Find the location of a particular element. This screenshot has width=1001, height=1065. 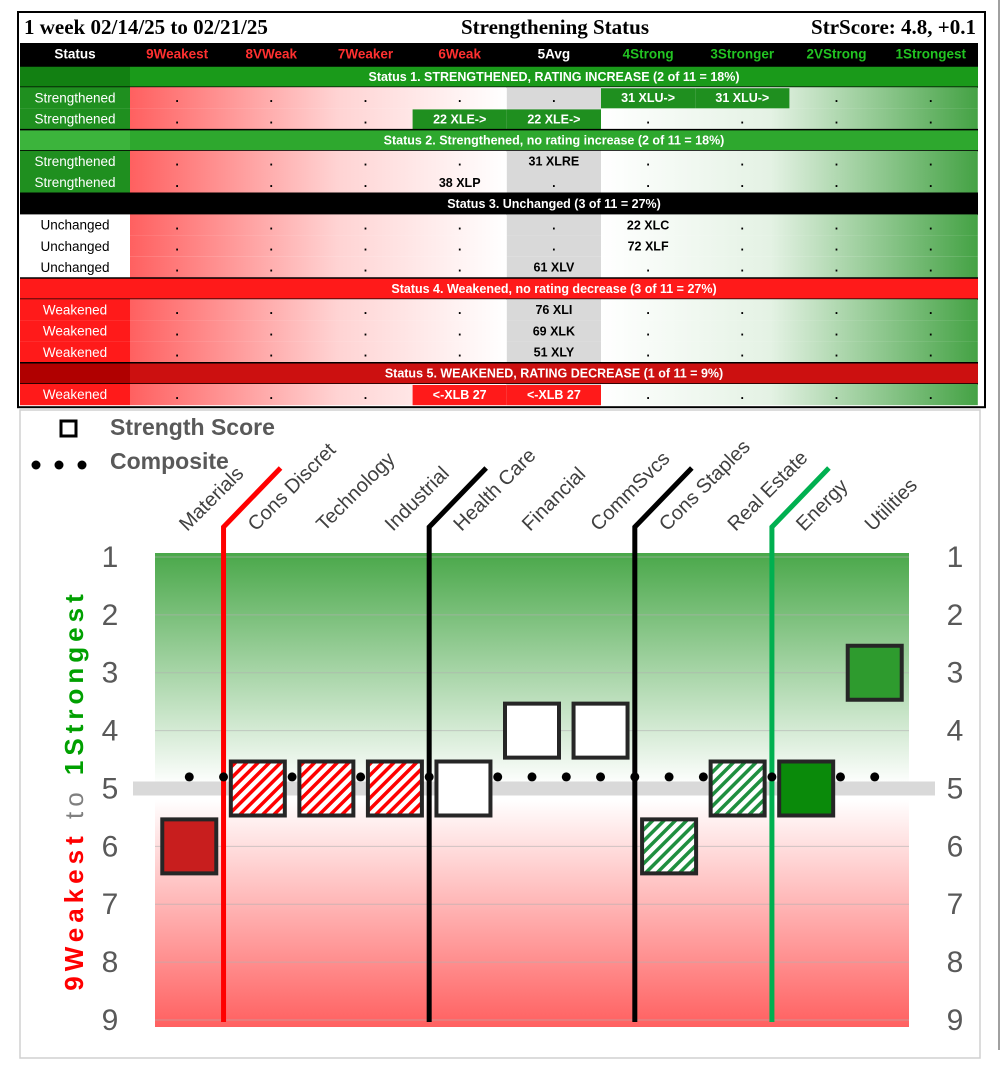

y-axis-title-part: 9Weakest is located at coordinates (74, 911).